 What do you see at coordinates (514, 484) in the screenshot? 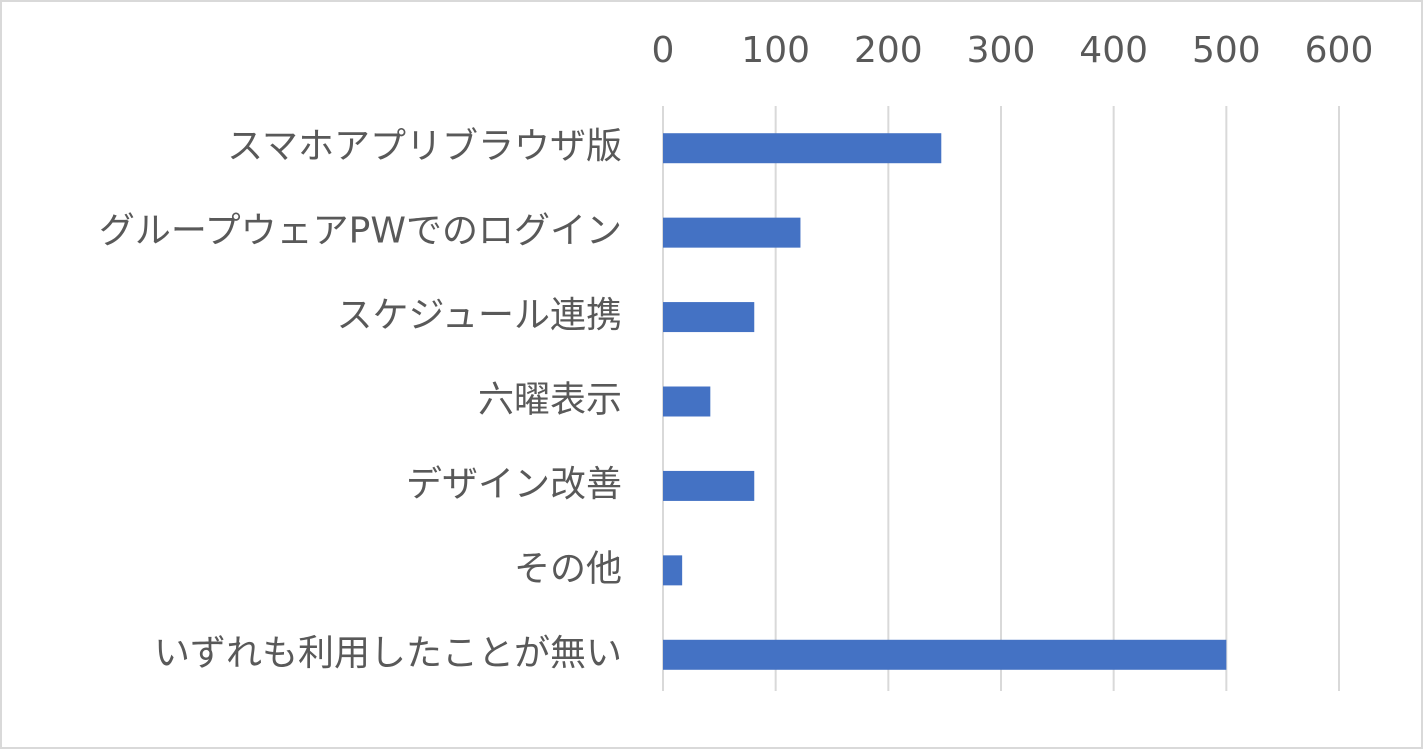
I see `y-tick-label: デザイン改善` at bounding box center [514, 484].